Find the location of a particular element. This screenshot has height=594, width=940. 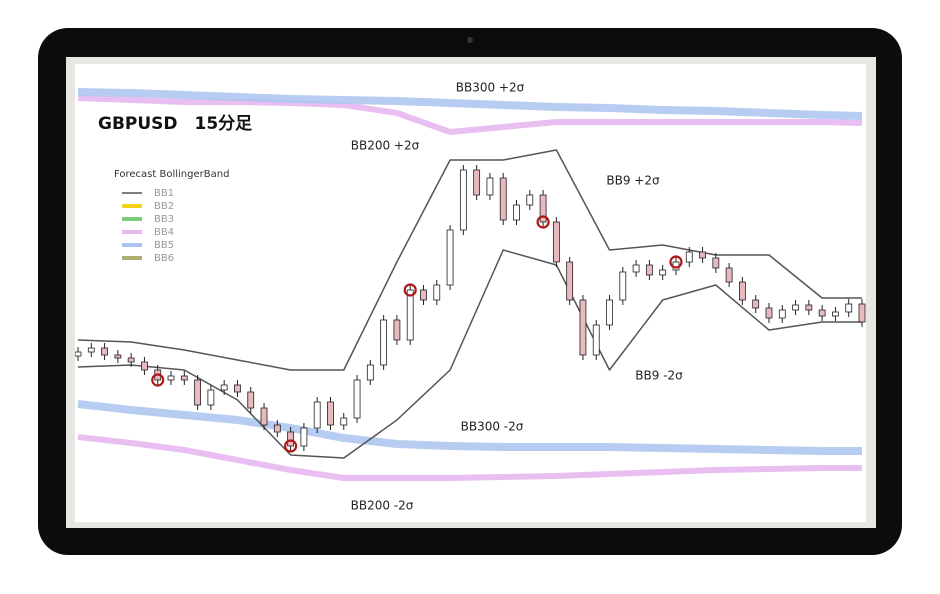

annotation: BB300 -2σ is located at coordinates (492, 427).